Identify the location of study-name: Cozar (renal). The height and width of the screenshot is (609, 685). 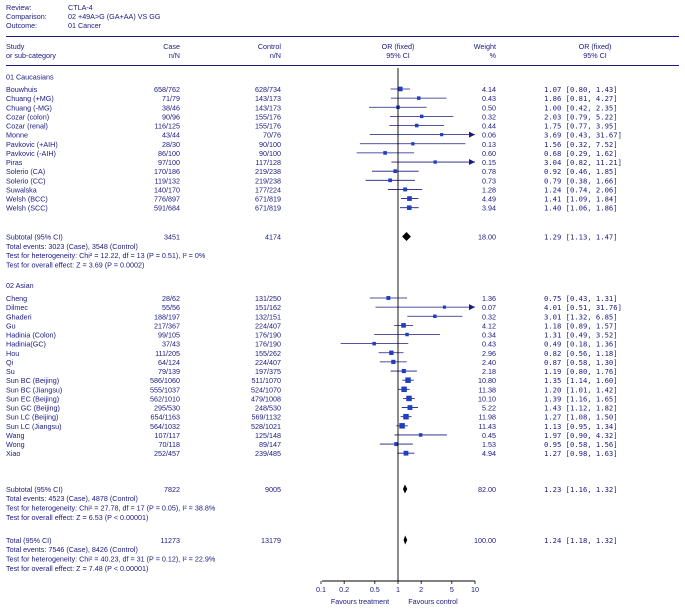
(27, 126).